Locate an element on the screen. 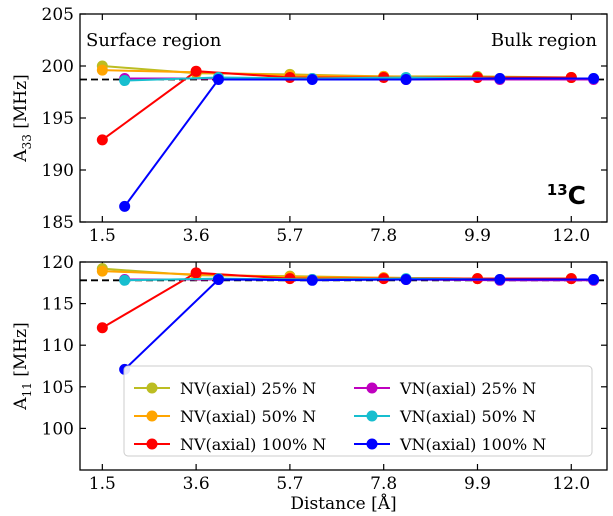  surface-region-label: Surface region is located at coordinates (154, 40).